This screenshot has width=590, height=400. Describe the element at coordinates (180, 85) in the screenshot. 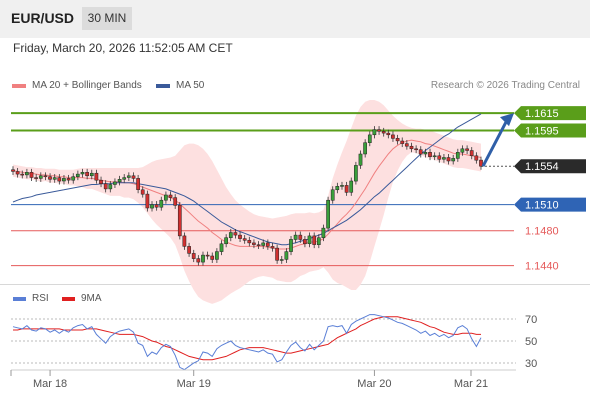

I see `legend-ma50: MA 50` at that location.